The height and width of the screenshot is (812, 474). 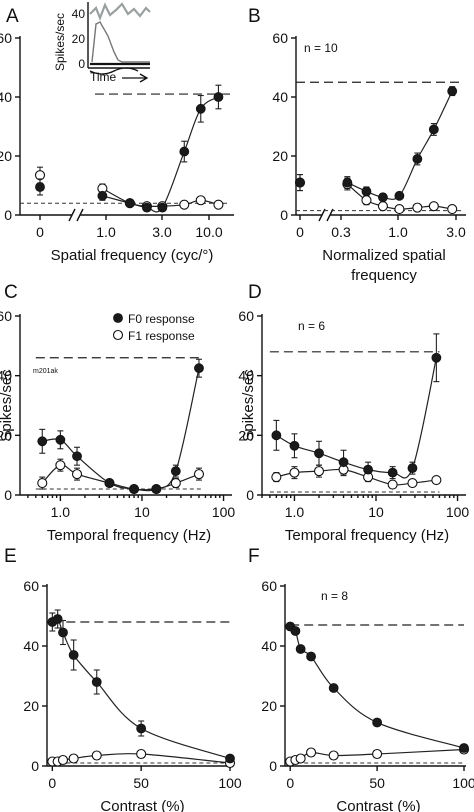 What do you see at coordinates (120, 12) in the screenshot?
I see `inset-gray-trace` at bounding box center [120, 12].